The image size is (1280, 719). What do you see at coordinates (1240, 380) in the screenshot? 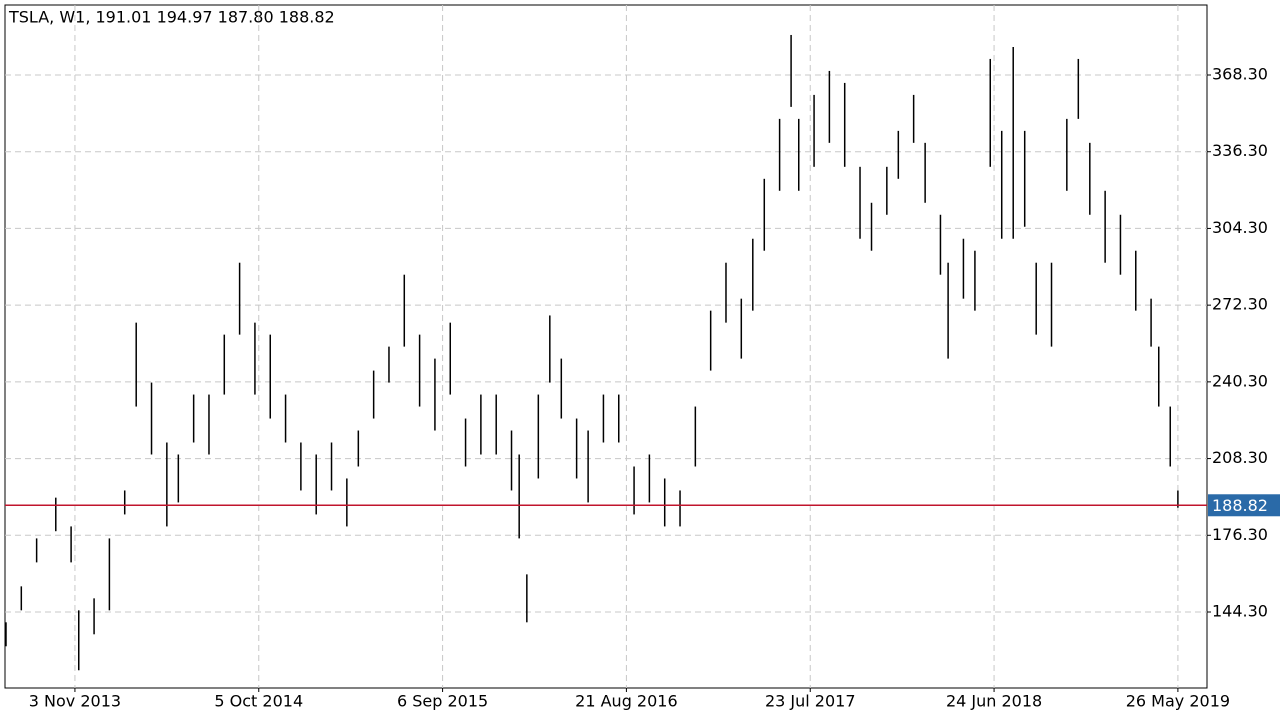
I see `y-tick-label: 240.30` at bounding box center [1240, 380].